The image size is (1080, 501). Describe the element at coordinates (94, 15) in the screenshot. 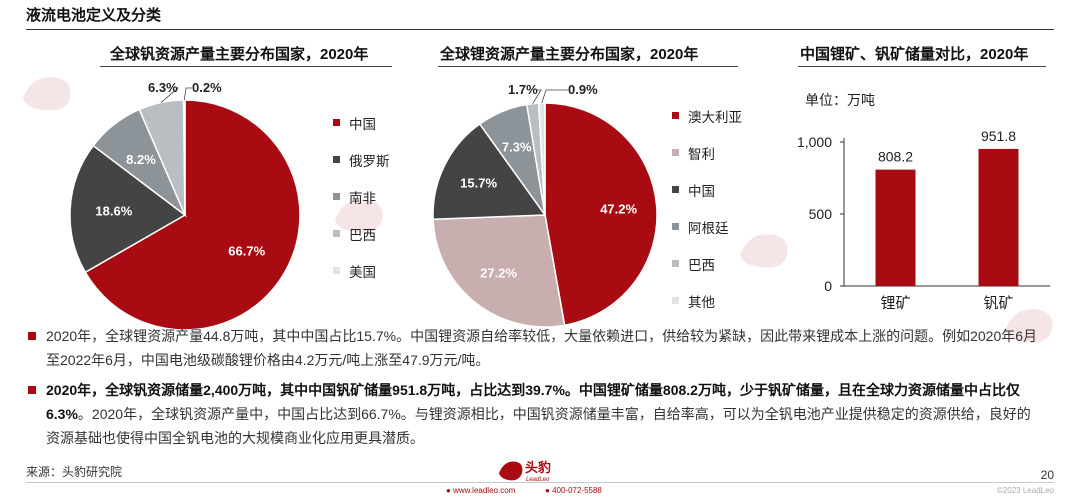

I see `page-title: 液流电池定义及分类` at that location.